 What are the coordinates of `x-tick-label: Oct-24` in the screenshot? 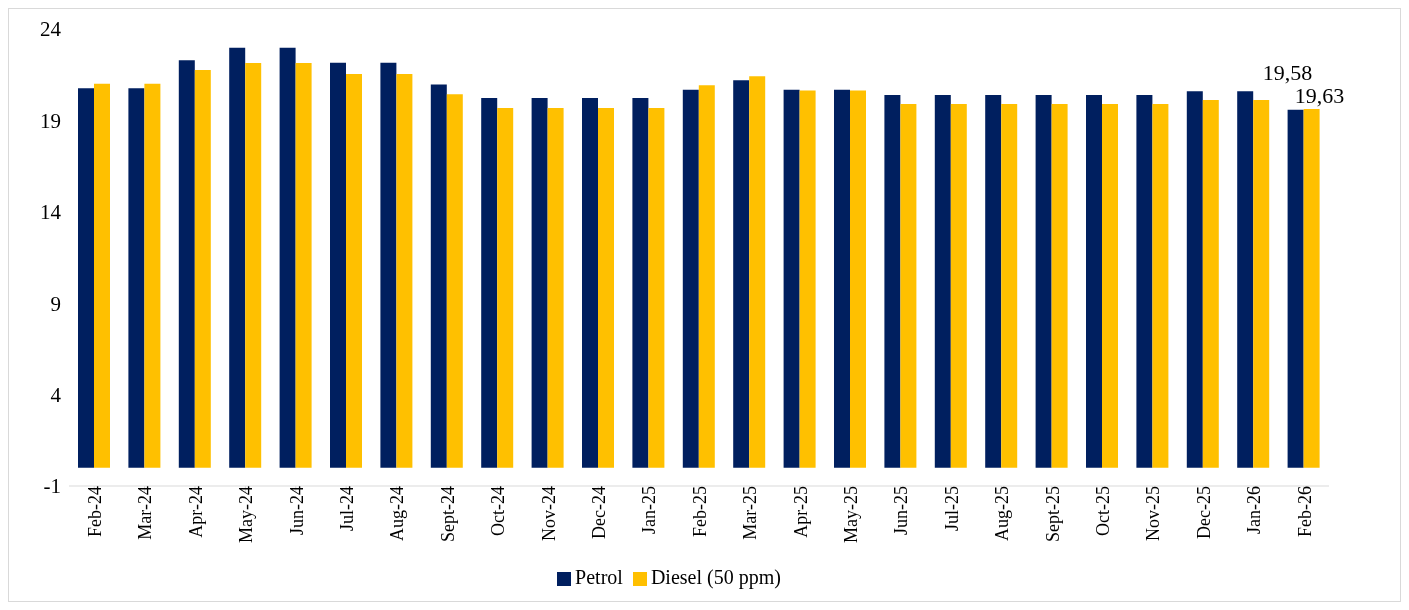 It's located at (498, 511).